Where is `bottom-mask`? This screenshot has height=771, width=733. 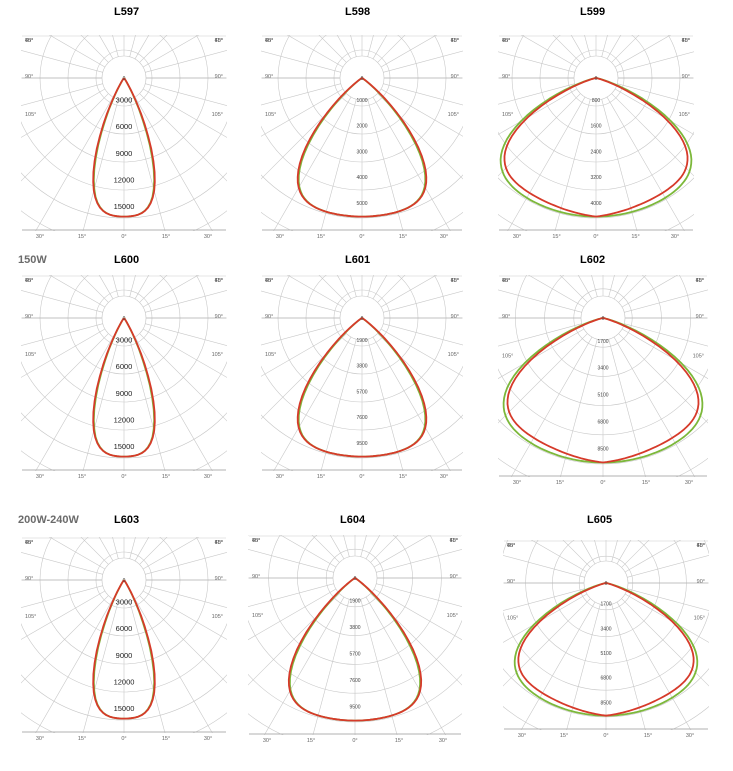
bottom-mask is located at coordinates (124, 476).